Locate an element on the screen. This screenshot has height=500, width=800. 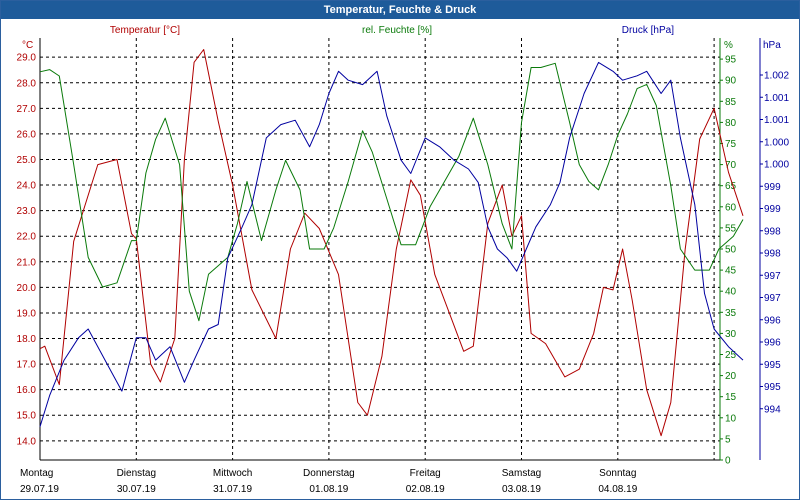
temp-tick-label: 14.0 is located at coordinates (27, 441).